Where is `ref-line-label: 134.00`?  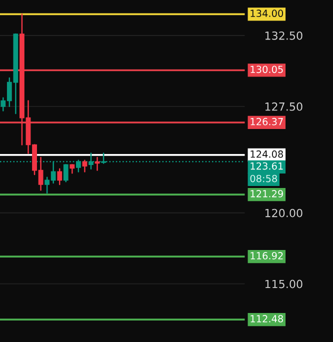 ref-line-label: 134.00 is located at coordinates (267, 14).